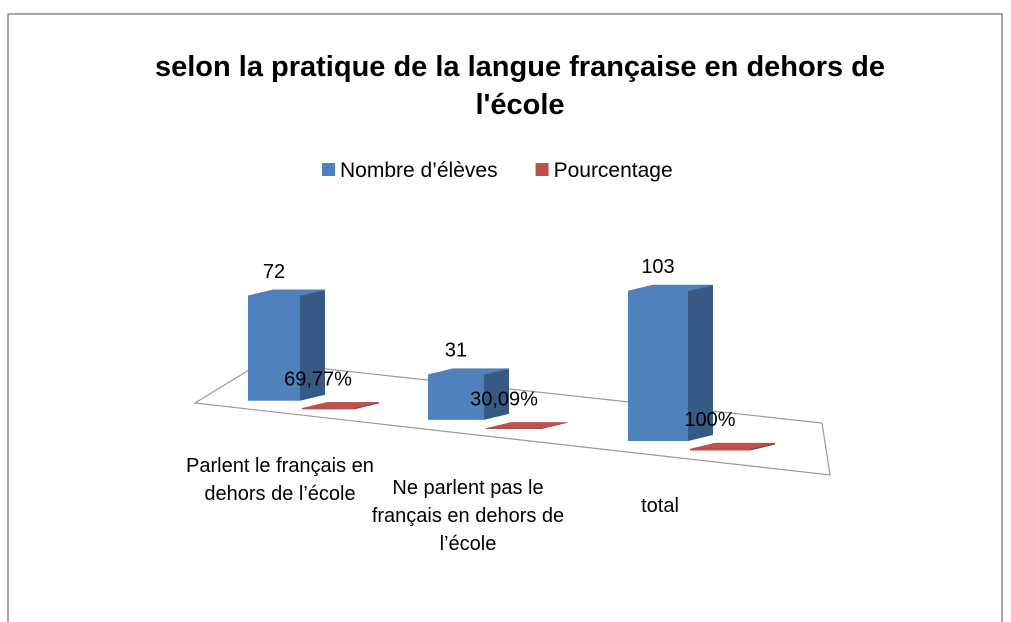  I want to click on data-label: 31, so click(456, 351).